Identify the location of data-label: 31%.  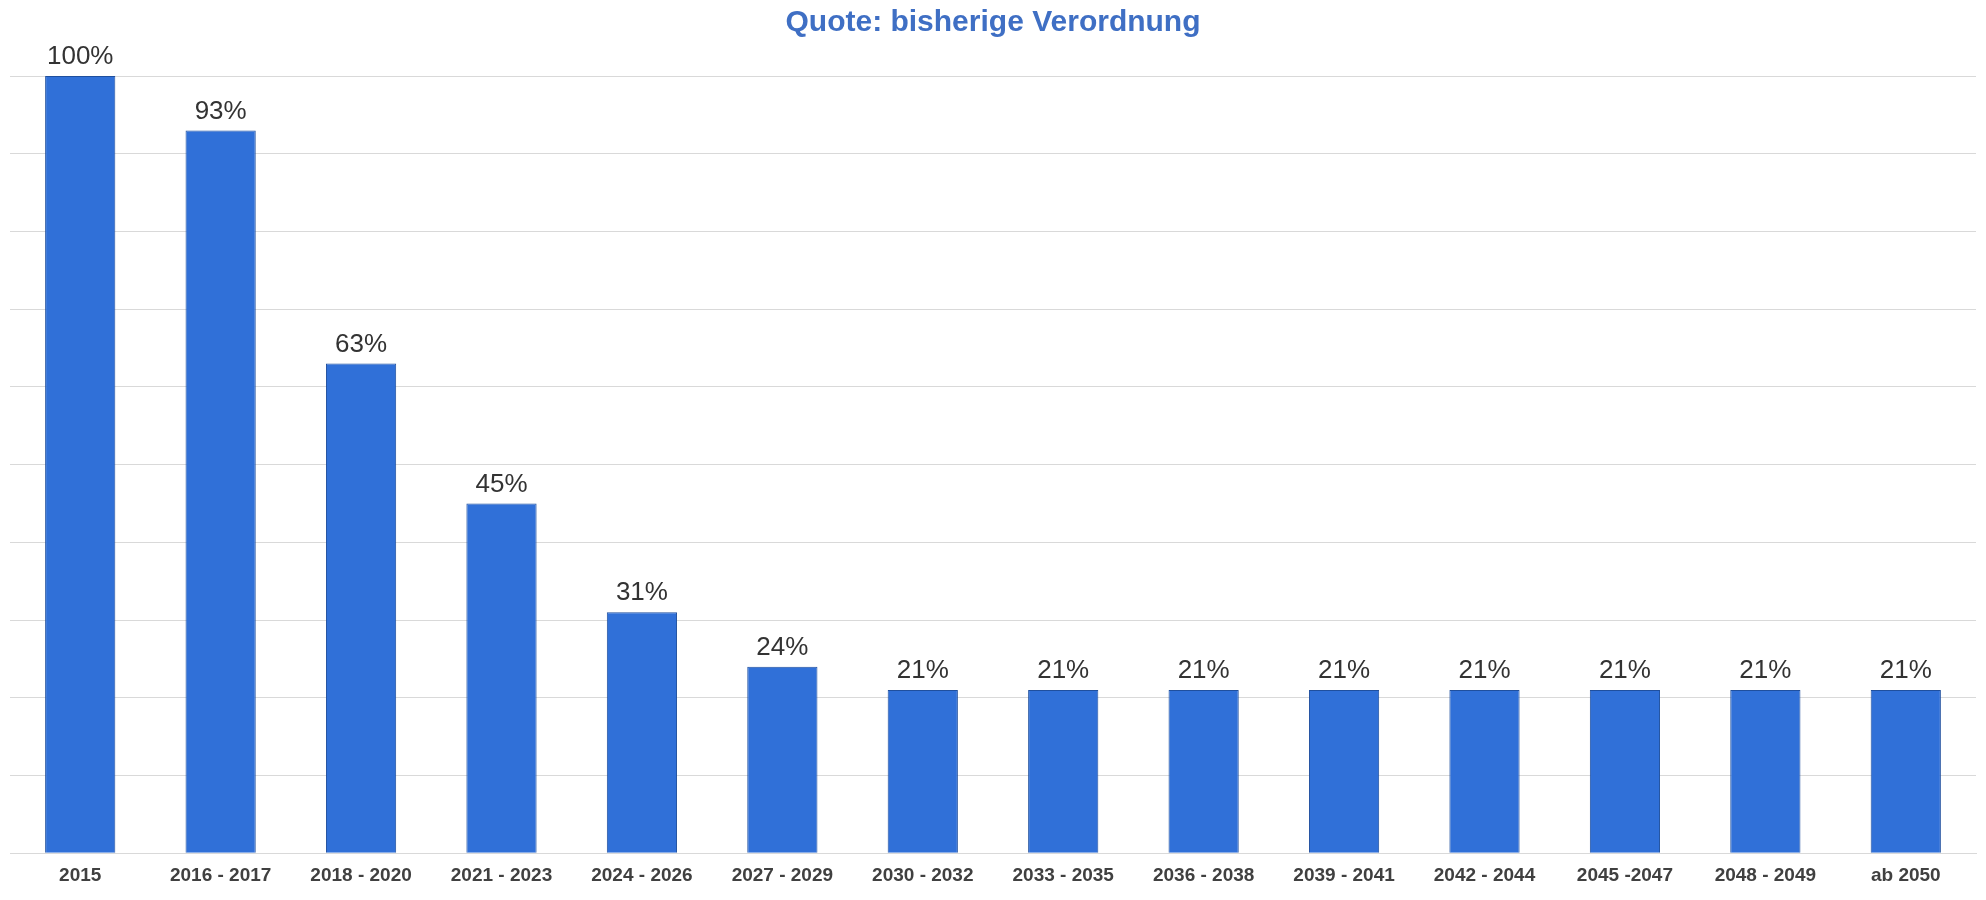
(641, 591).